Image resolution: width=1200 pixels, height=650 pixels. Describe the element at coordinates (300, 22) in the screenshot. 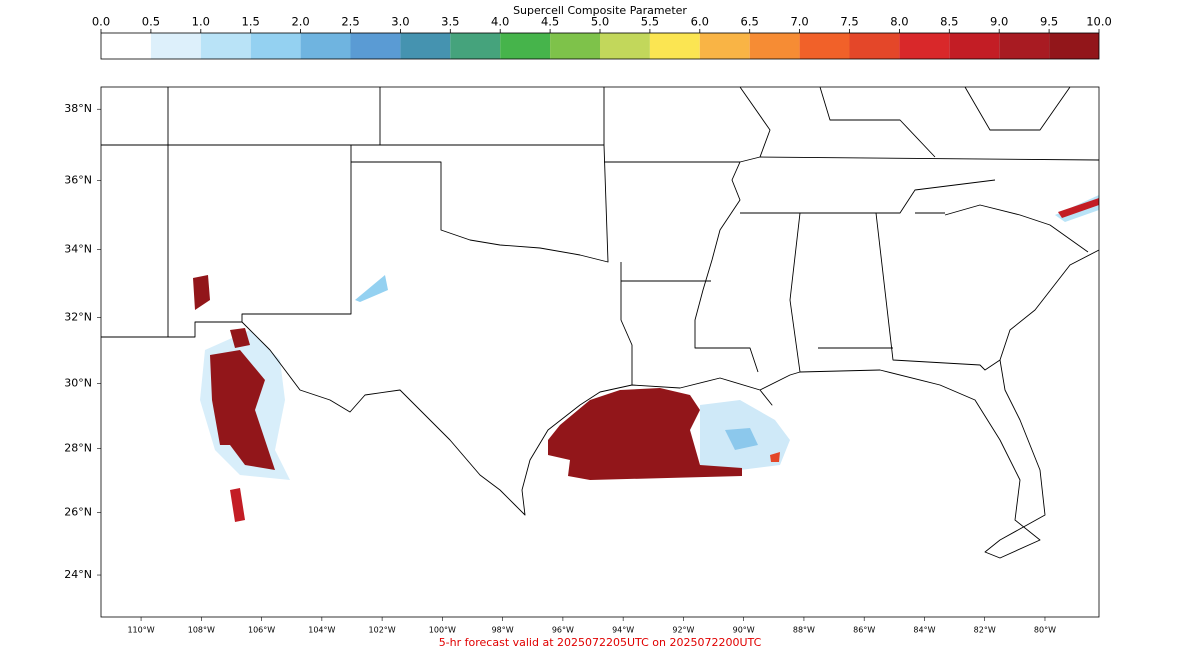

I see `colorbar-tick-label: 2.0` at that location.